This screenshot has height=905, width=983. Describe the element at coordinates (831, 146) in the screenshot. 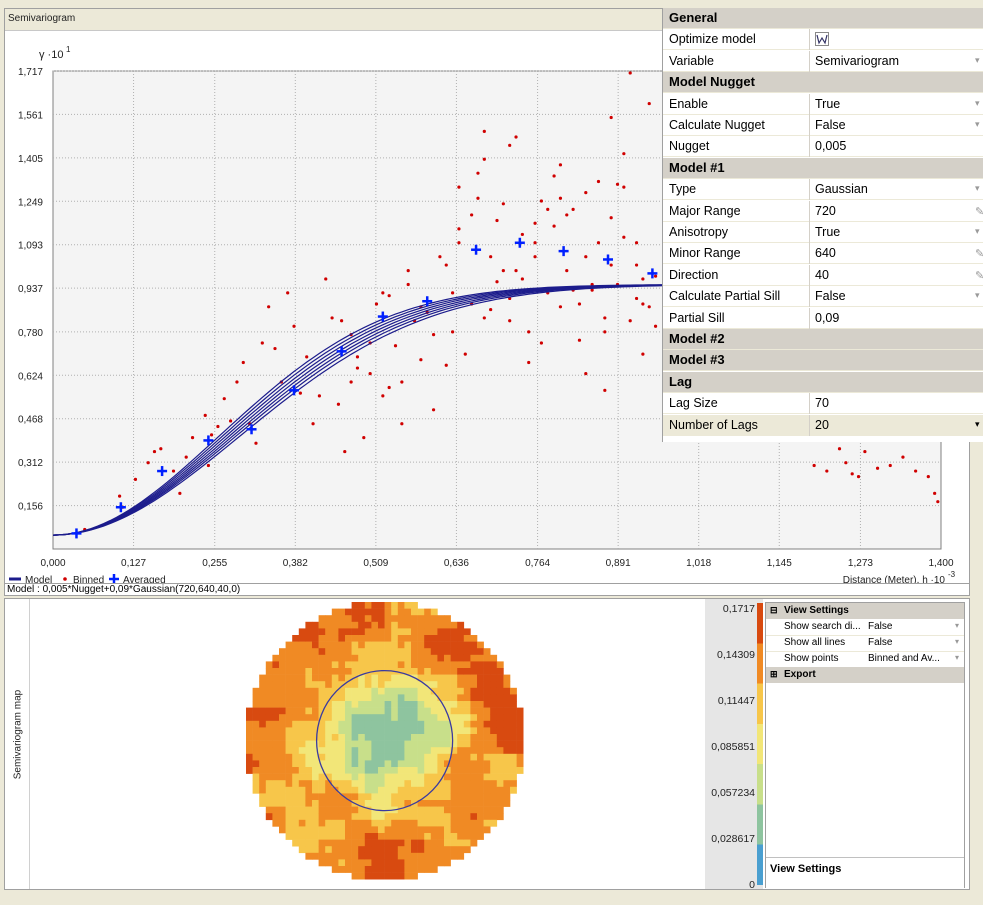

I see `property-value: 0,005` at that location.